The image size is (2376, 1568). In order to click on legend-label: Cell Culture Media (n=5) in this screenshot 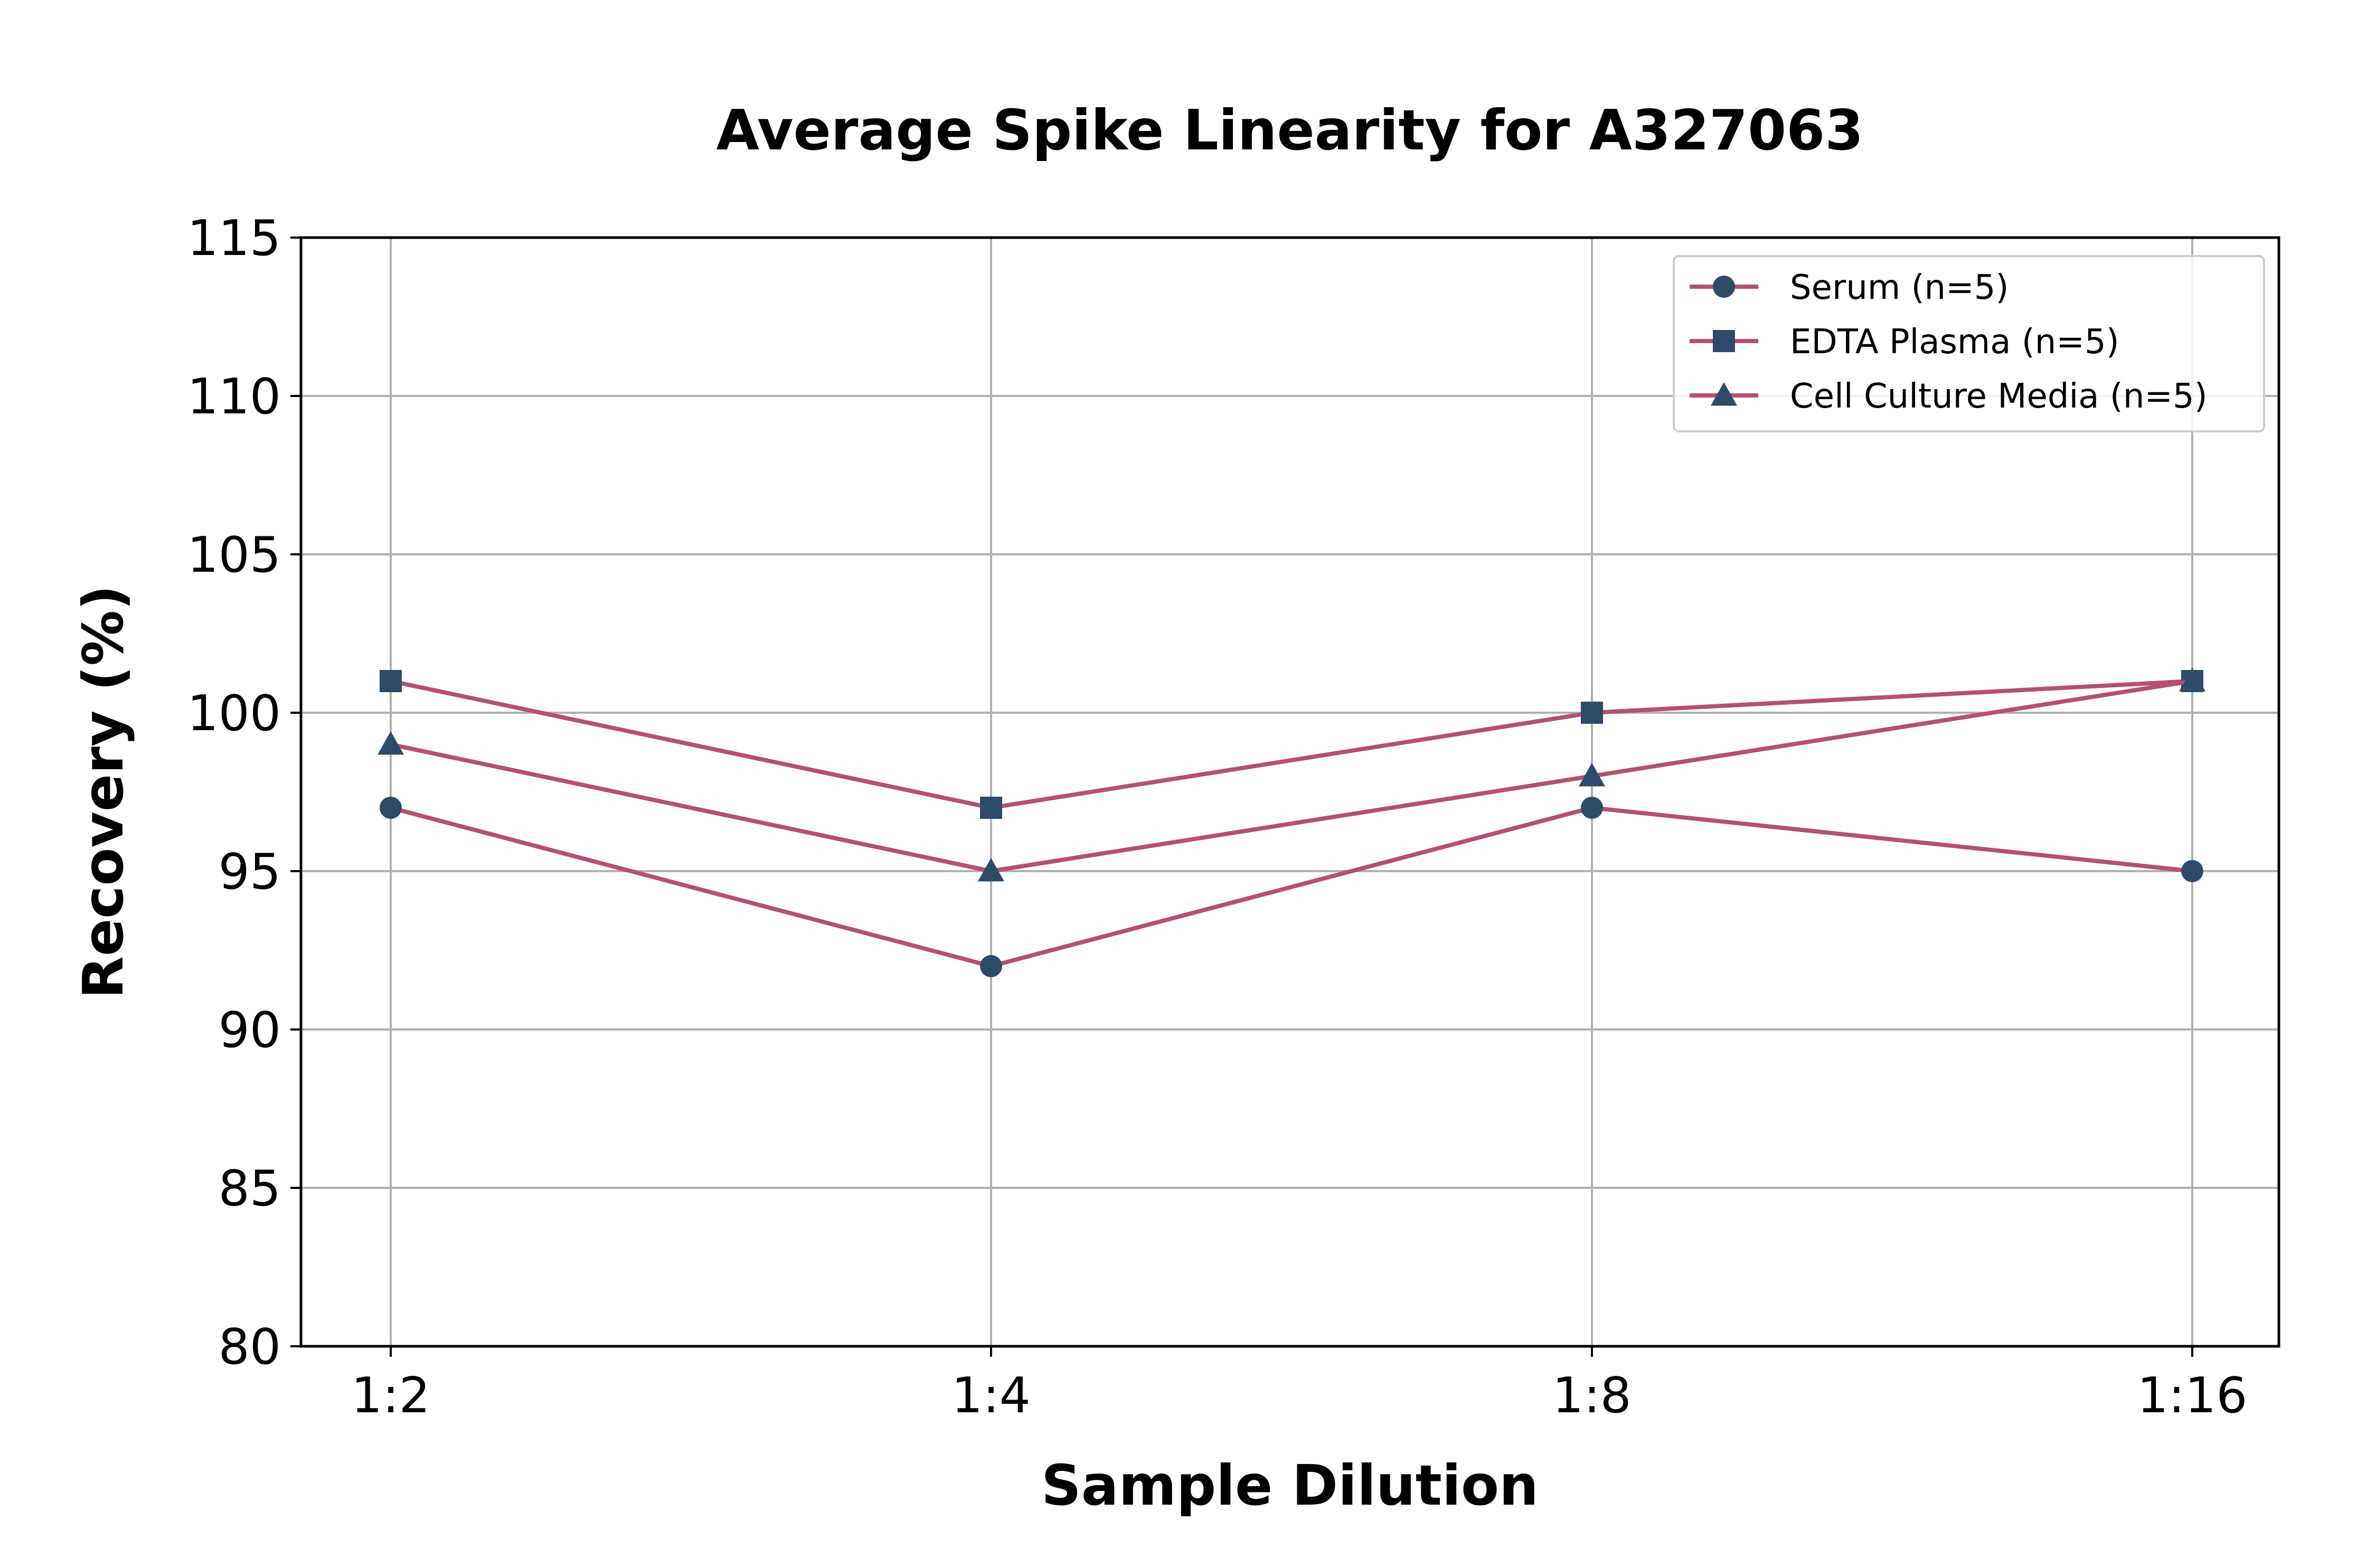, I will do `click(1999, 396)`.